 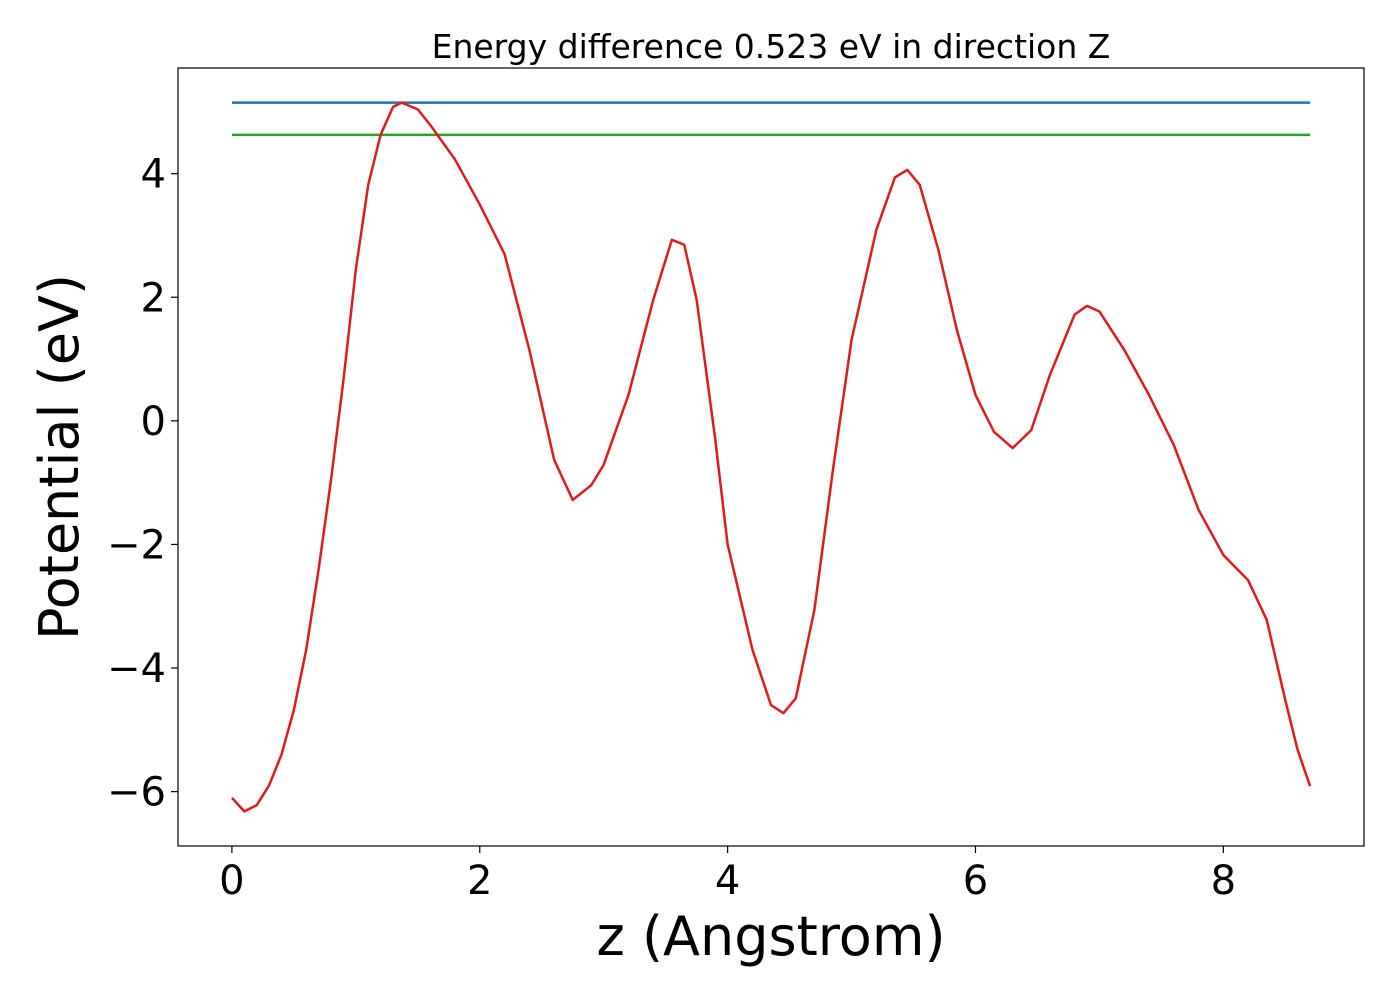 I want to click on y-tick-label: 4, so click(x=153, y=175).